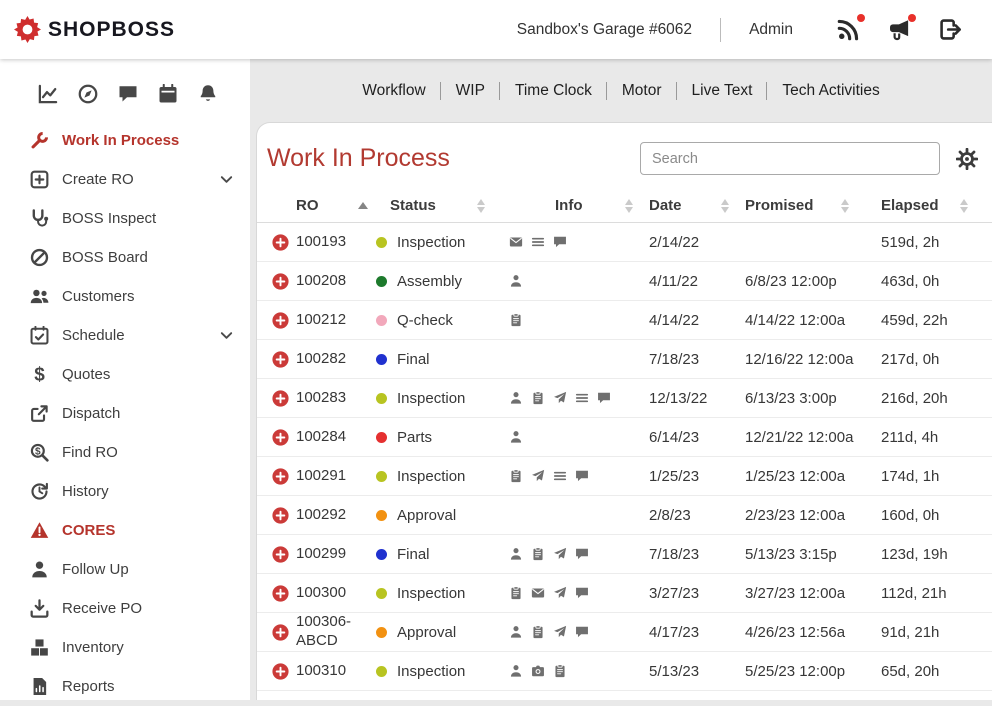 This screenshot has width=992, height=706. What do you see at coordinates (462, 90) in the screenshot?
I see `top-nav-wip: WIP` at bounding box center [462, 90].